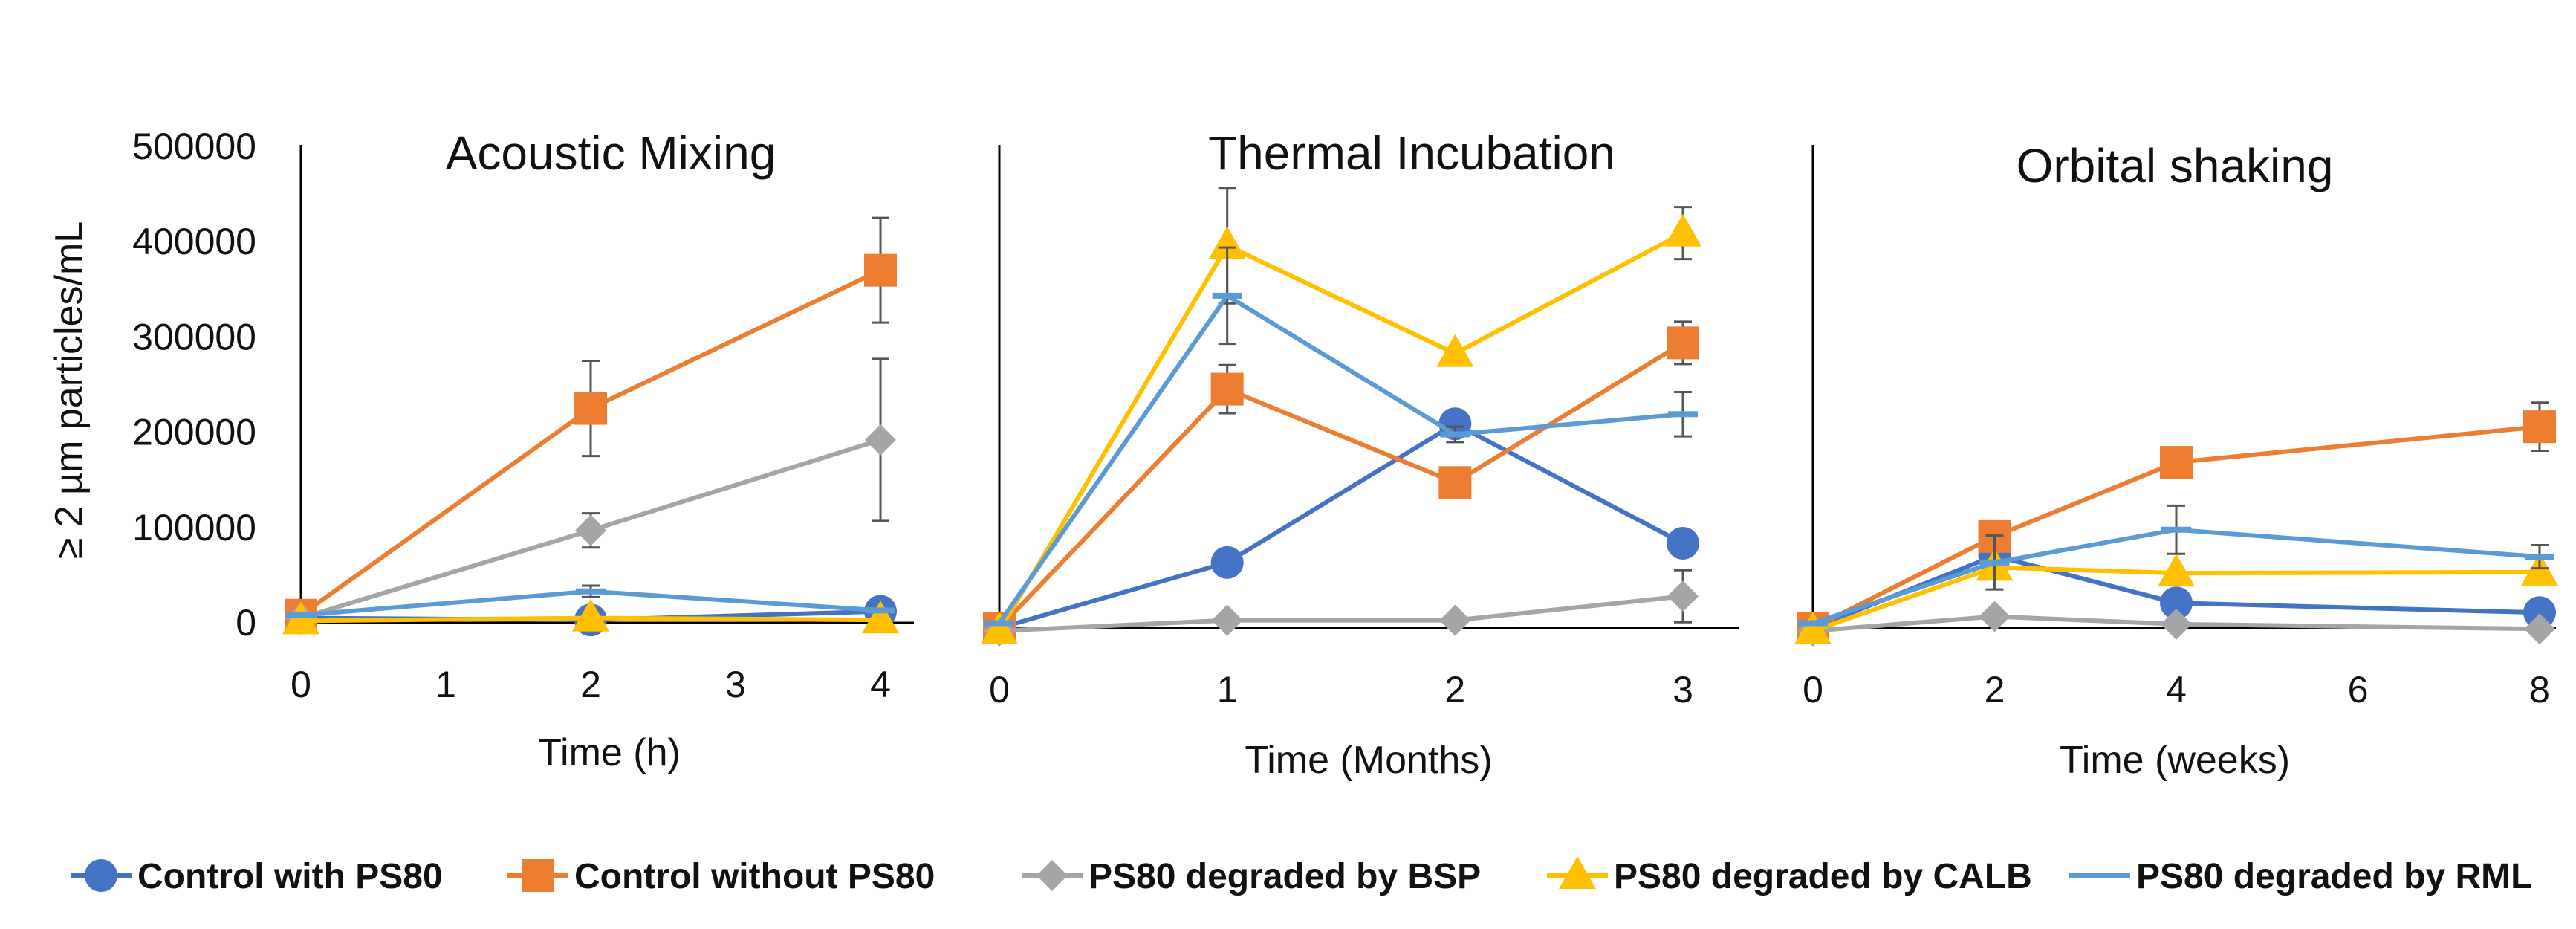 The height and width of the screenshot is (929, 2576). What do you see at coordinates (2358, 689) in the screenshot?
I see `x-tick-label: 6` at bounding box center [2358, 689].